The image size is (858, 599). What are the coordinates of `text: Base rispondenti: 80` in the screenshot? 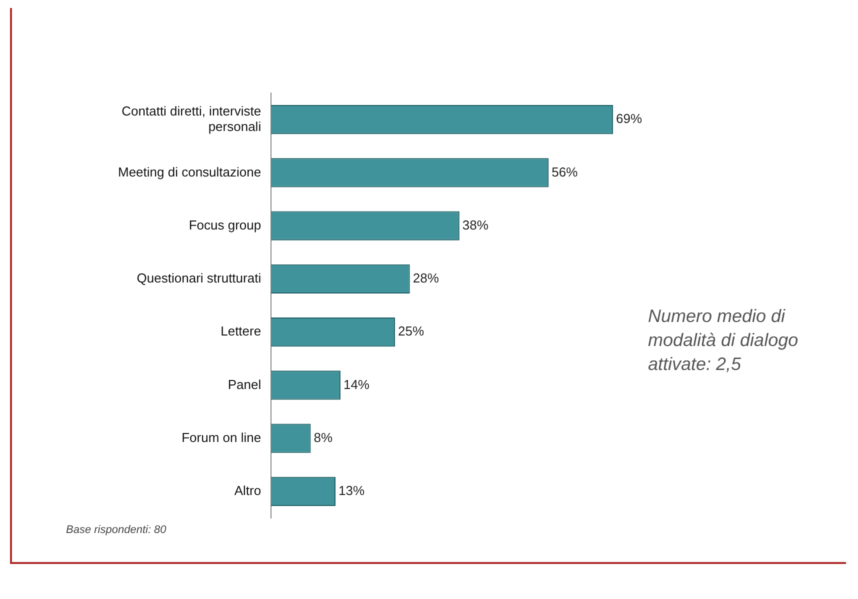 It's located at (116, 530).